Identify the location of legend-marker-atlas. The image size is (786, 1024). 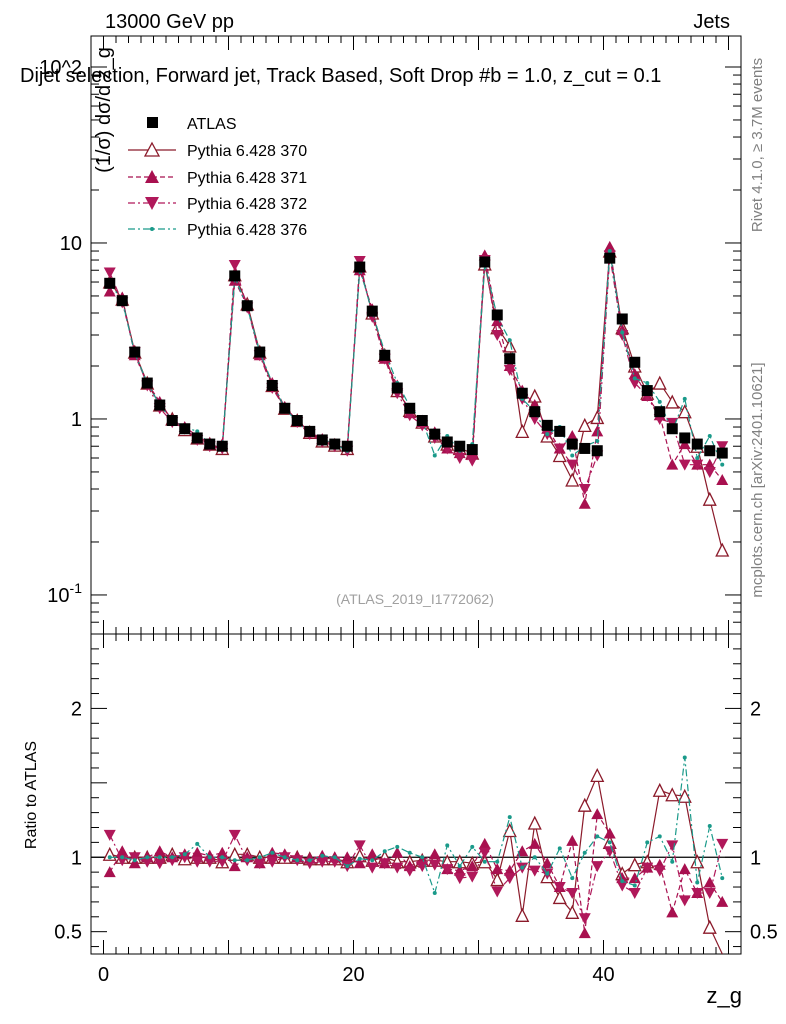
(152, 122).